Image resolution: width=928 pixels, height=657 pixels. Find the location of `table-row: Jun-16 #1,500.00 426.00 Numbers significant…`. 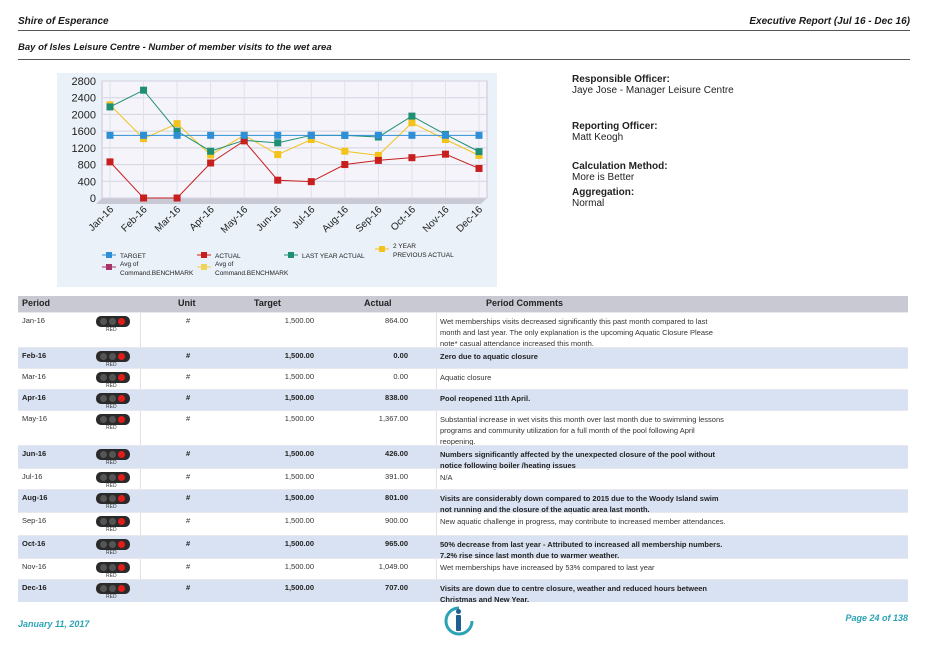

table-row: Jun-16 #1,500.00 426.00 Numbers significant… is located at coordinates (463, 457).